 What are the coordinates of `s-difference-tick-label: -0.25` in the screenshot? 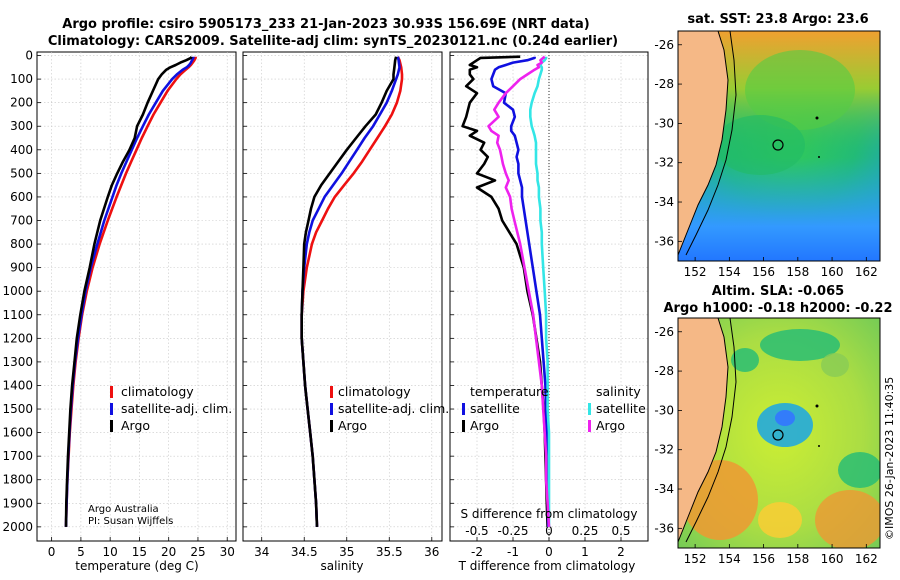 It's located at (512, 531).